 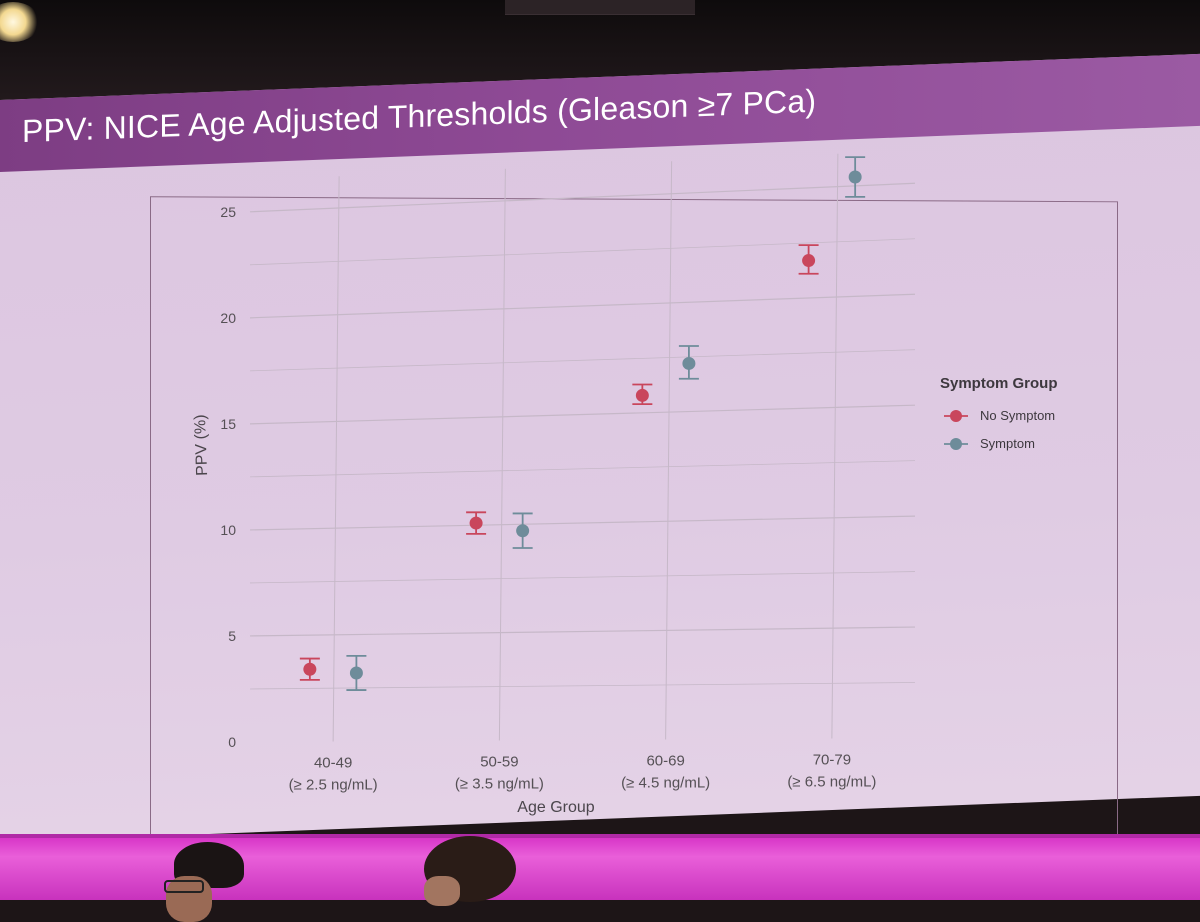 What do you see at coordinates (442, 891) in the screenshot?
I see `face` at bounding box center [442, 891].